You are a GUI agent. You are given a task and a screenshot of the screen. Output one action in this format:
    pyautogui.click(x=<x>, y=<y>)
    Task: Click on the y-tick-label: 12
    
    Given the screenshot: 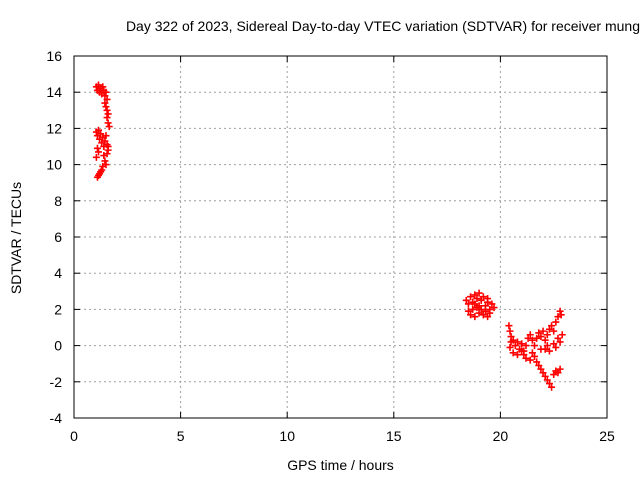 What is the action you would take?
    pyautogui.click(x=54, y=128)
    